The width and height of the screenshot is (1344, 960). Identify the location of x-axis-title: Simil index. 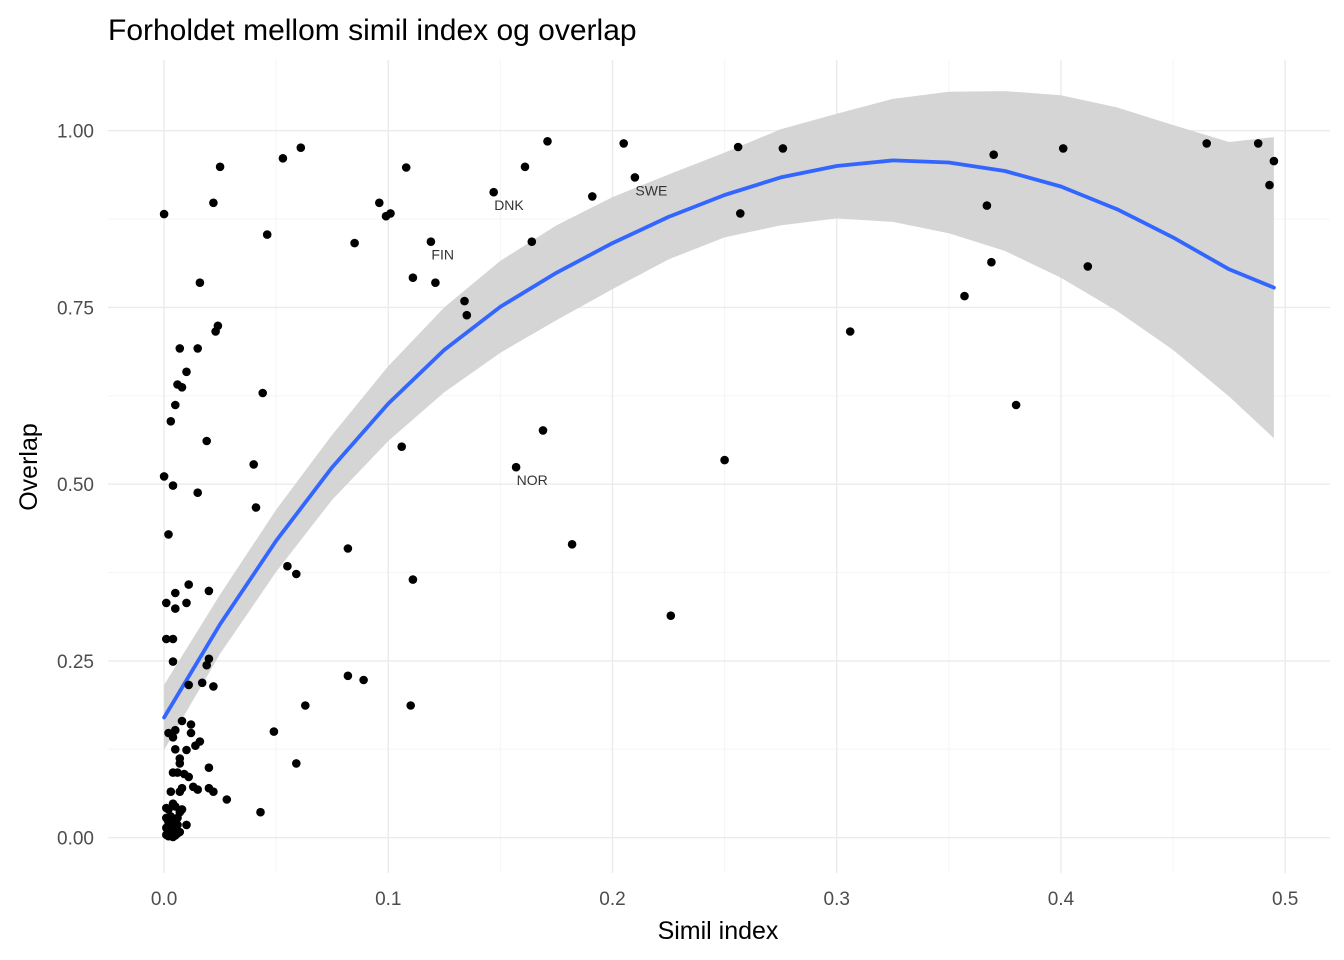
(718, 931).